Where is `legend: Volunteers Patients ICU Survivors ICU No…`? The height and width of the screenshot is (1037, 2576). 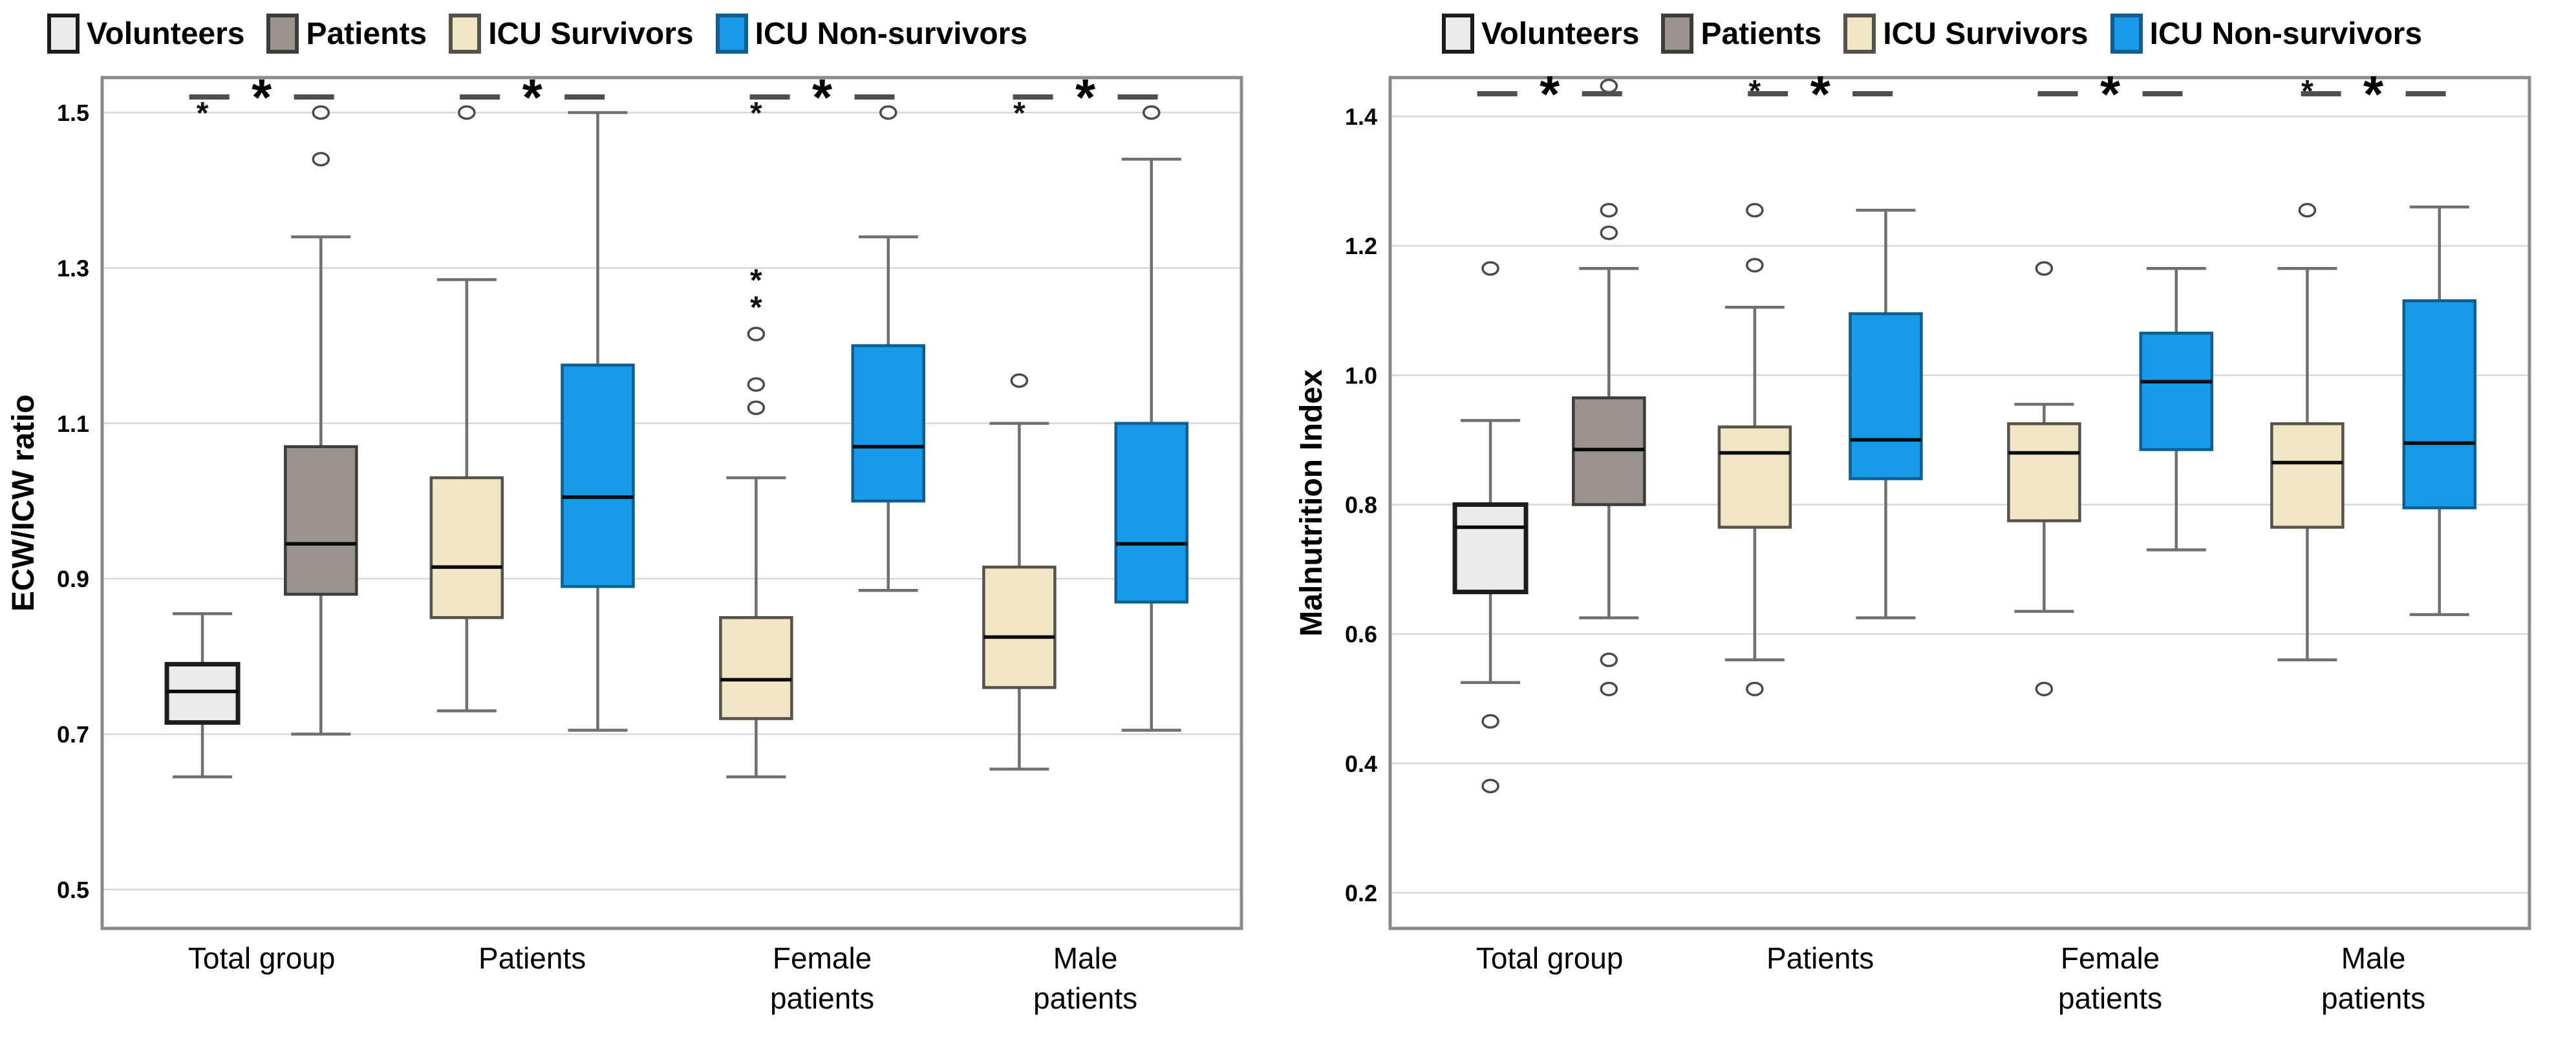 legend: Volunteers Patients ICU Survivors ICU No… is located at coordinates (1932, 33).